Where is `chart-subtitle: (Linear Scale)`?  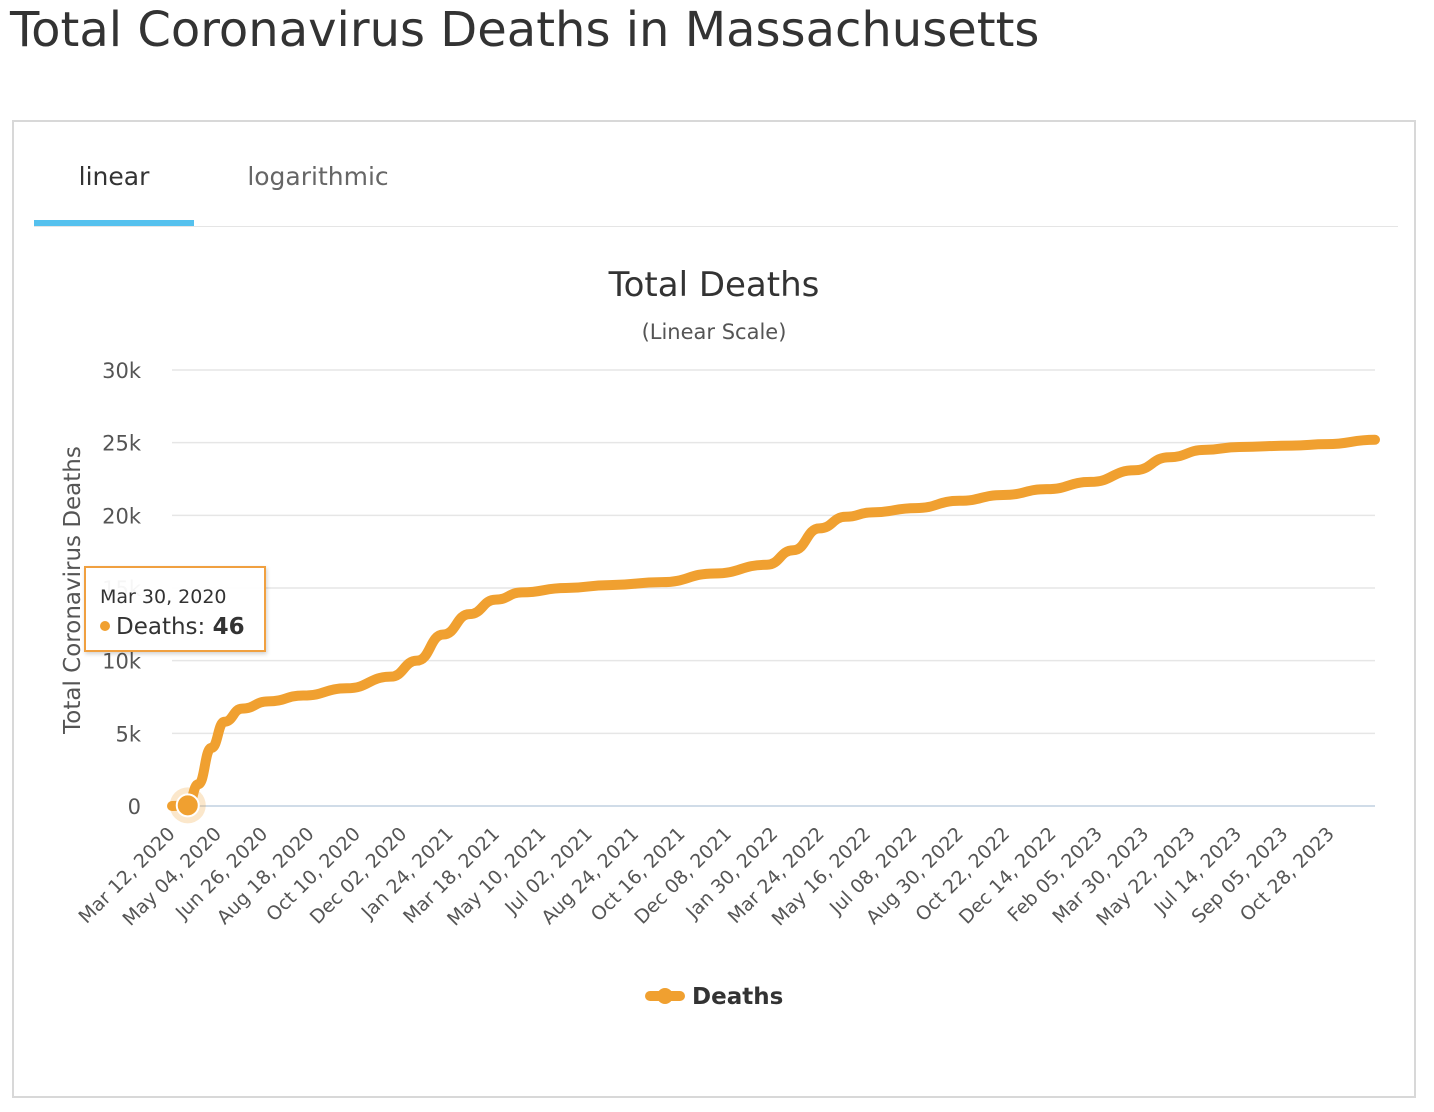 chart-subtitle: (Linear Scale) is located at coordinates (714, 332).